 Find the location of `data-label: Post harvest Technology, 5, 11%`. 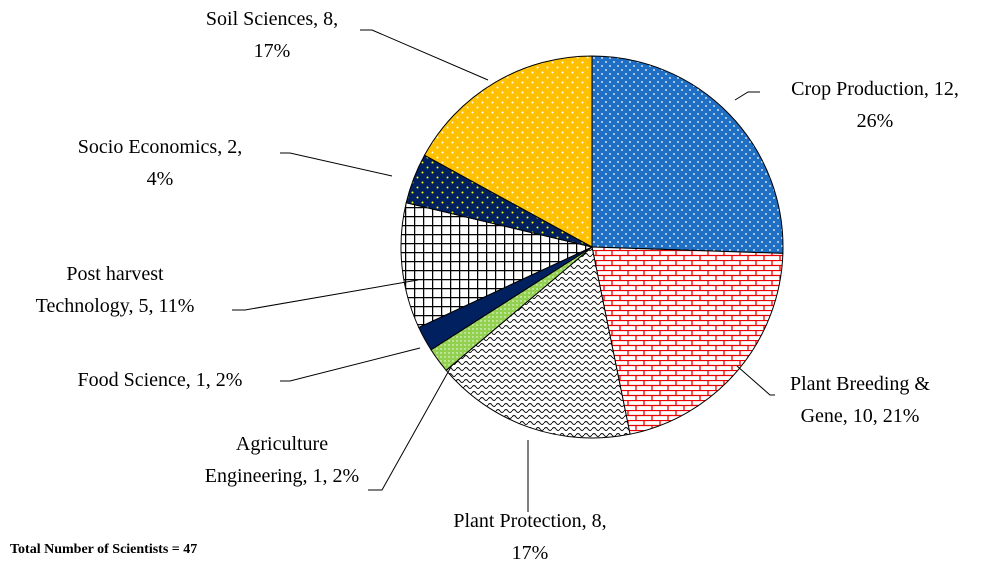

data-label: Post harvest Technology, 5, 11% is located at coordinates (115, 290).